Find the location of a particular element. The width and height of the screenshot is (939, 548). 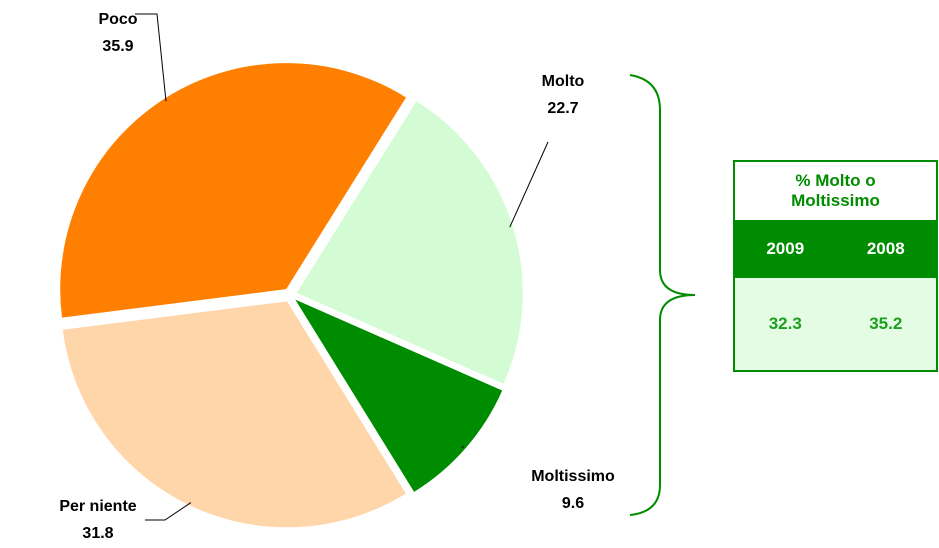

summary-table: % Molto o Moltissimo 2009 2008 32.3 35.2 is located at coordinates (835, 266).